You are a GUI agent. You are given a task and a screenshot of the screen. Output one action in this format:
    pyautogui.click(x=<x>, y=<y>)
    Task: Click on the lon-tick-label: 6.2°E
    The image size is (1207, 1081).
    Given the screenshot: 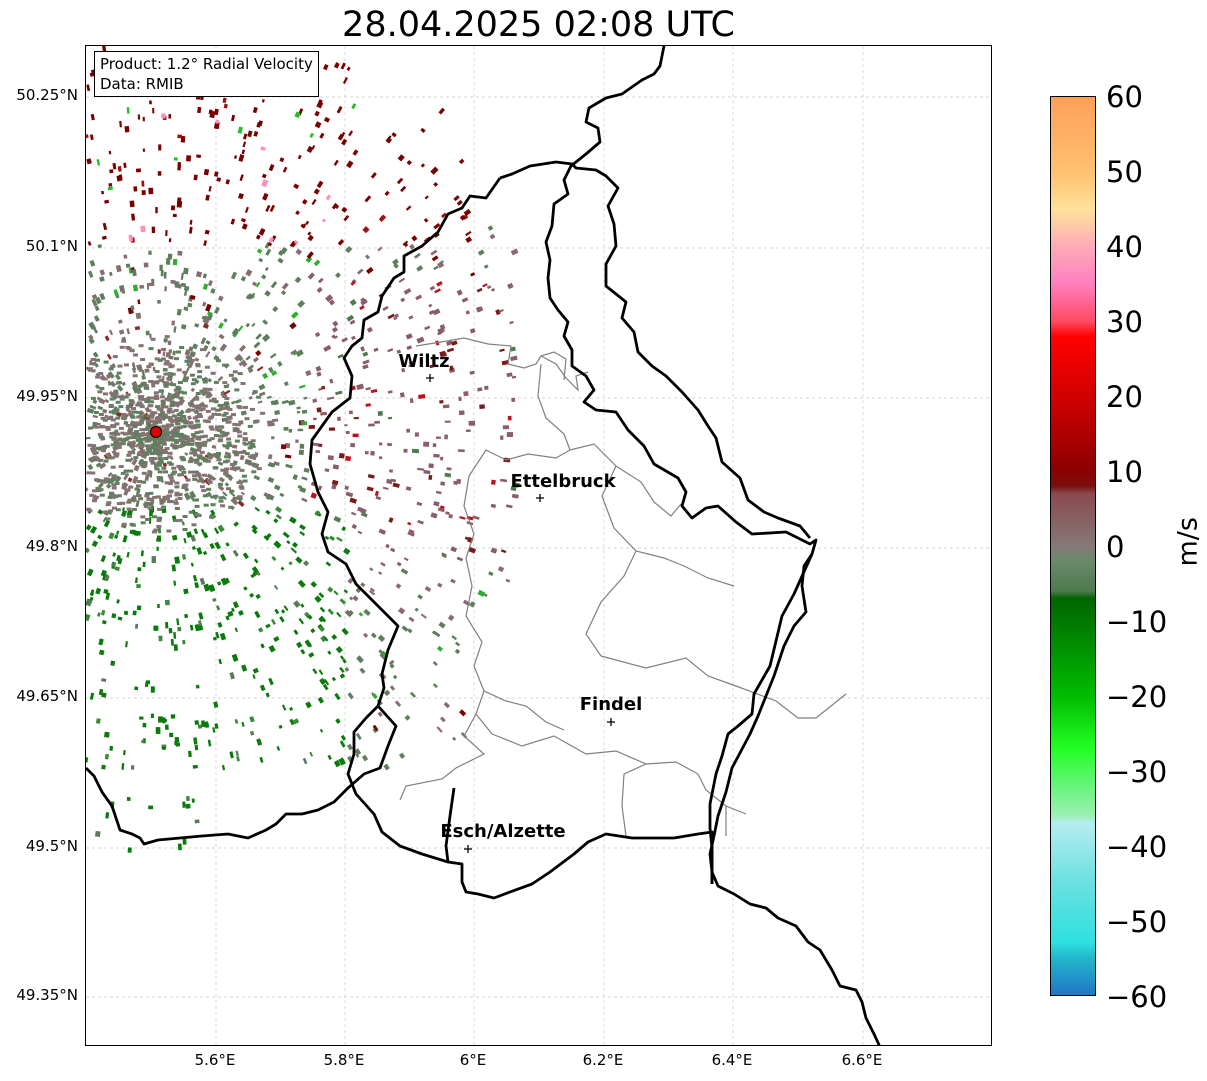 What is the action you would take?
    pyautogui.click(x=603, y=1060)
    